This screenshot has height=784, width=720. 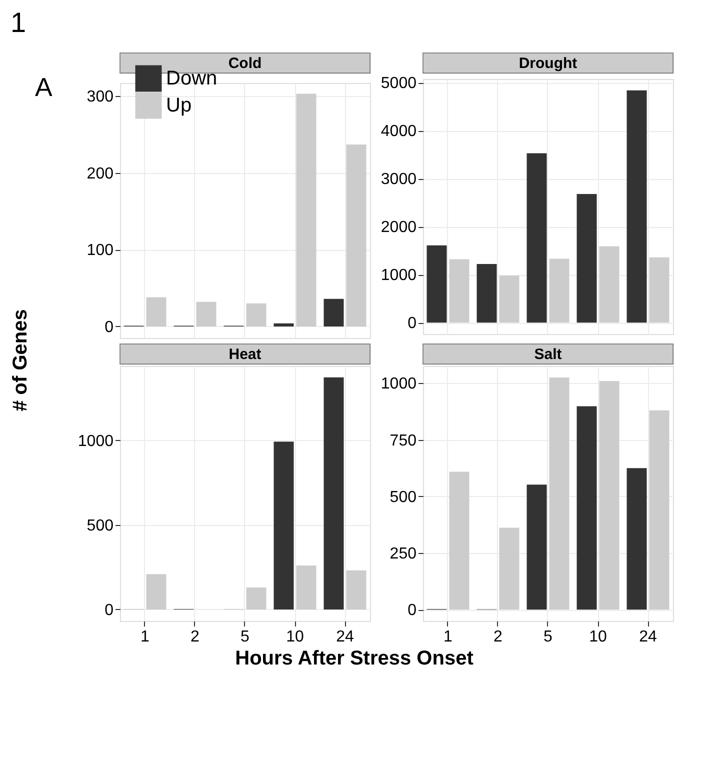 I want to click on chart-title: Drought, so click(x=548, y=63).